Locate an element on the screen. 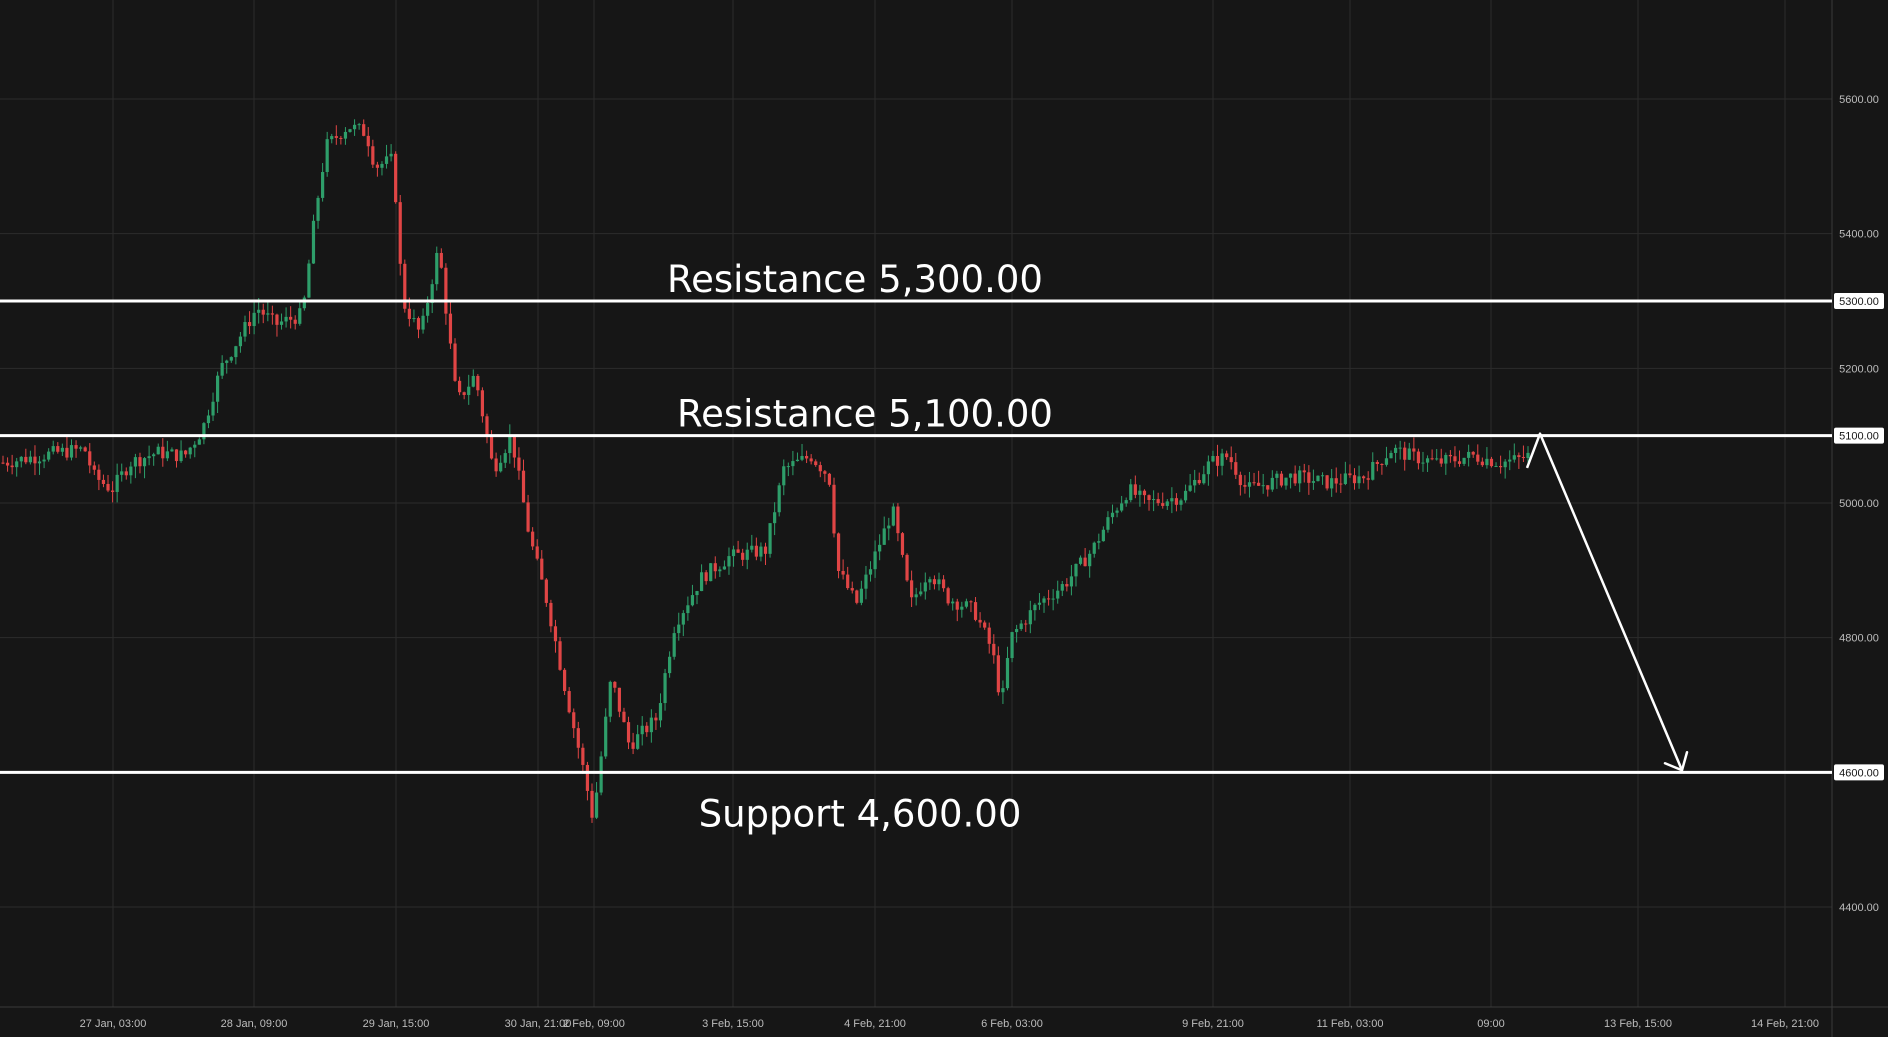 Image resolution: width=1888 pixels, height=1037 pixels. time-tick-label: 29 Jan, 15:00 is located at coordinates (396, 1024).